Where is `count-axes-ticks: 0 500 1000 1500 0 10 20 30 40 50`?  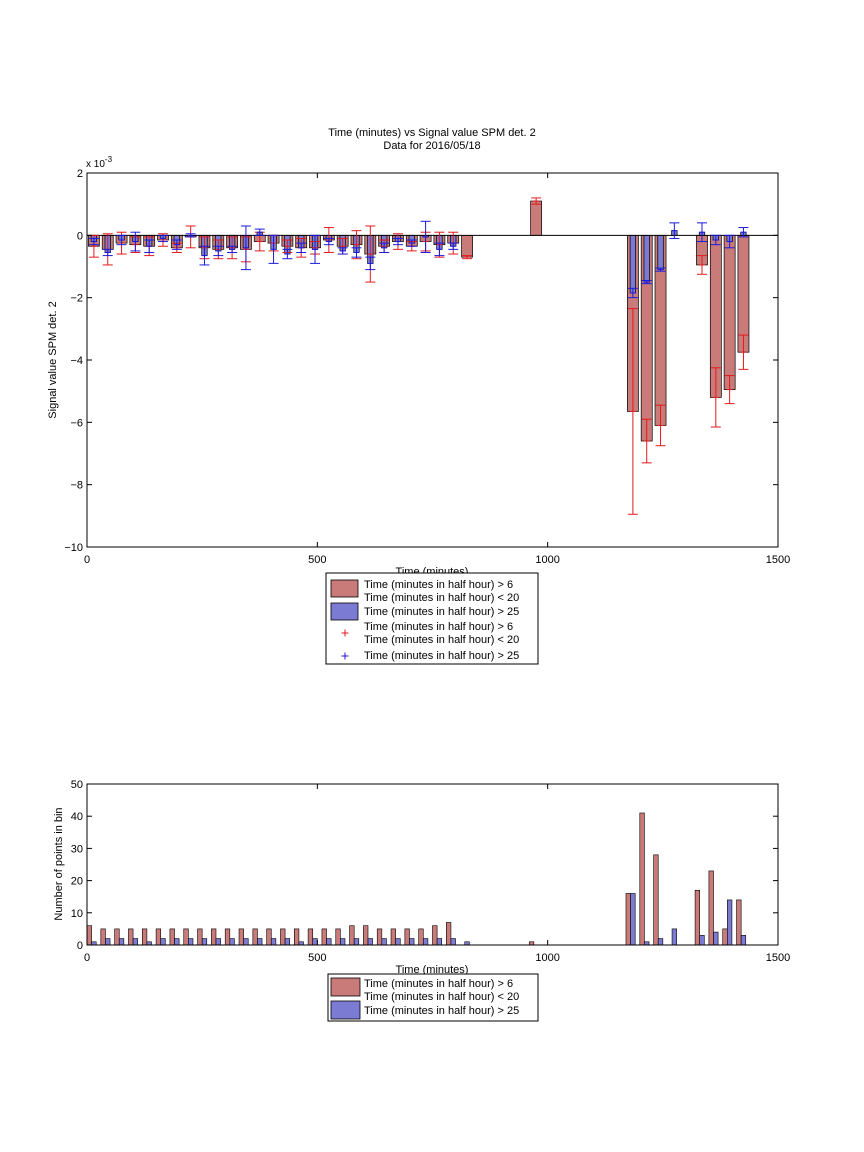
count-axes-ticks: 0 500 1000 1500 0 10 20 30 40 50 is located at coordinates (430, 871).